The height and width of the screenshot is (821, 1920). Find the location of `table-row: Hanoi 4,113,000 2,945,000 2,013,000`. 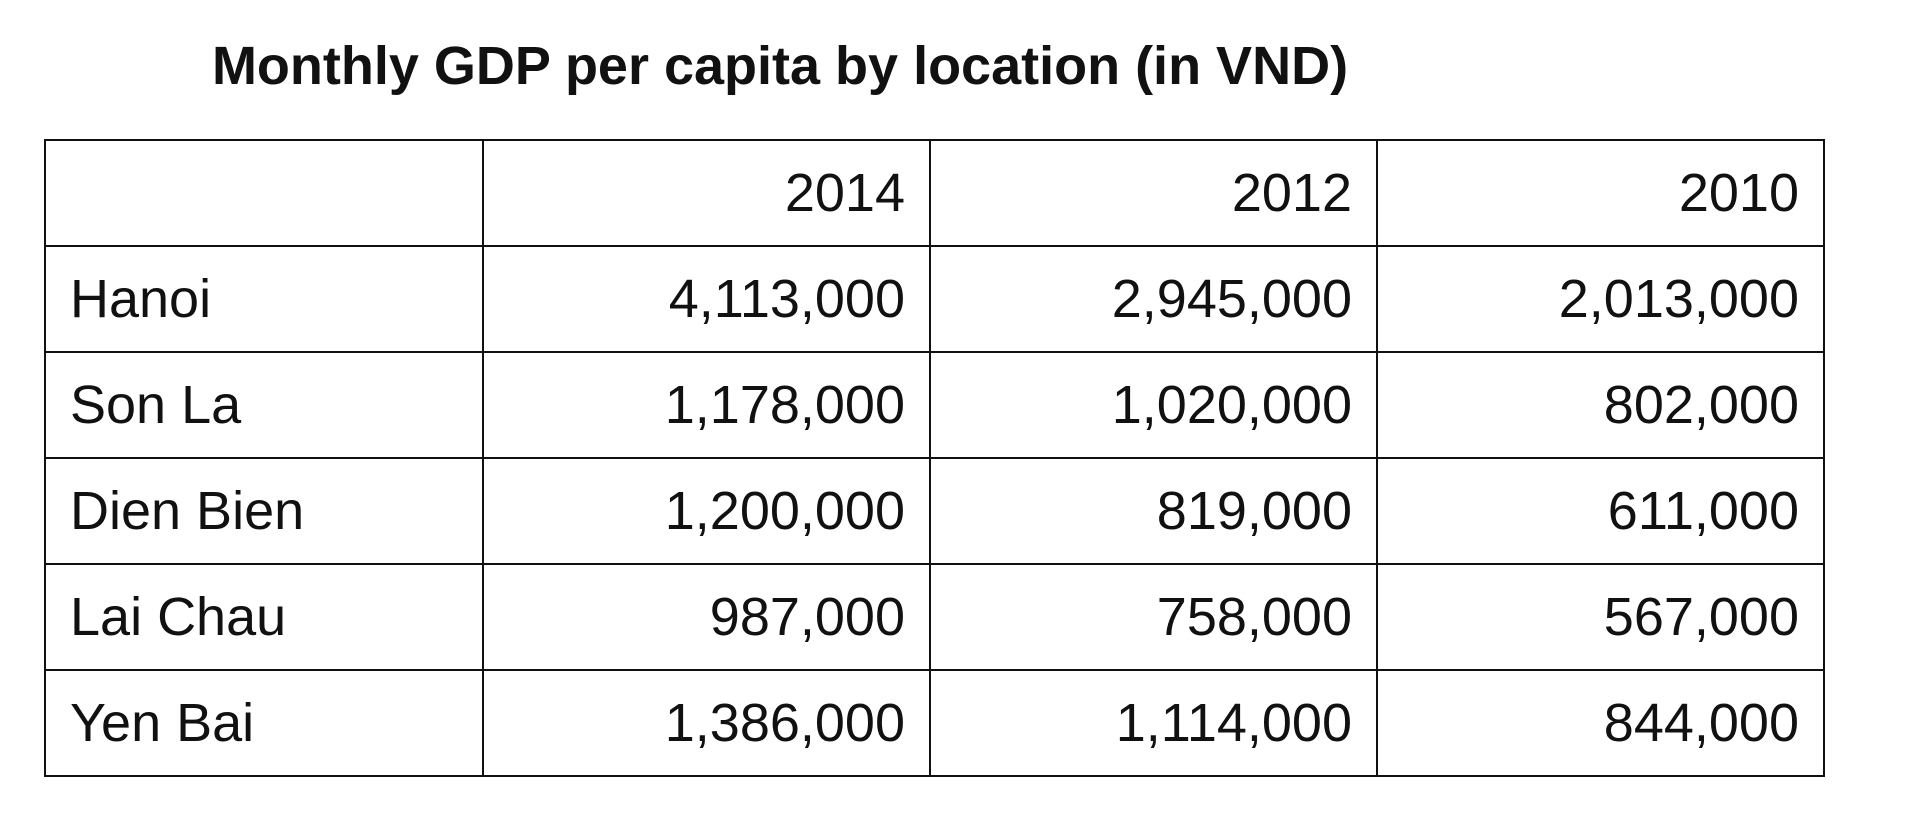

table-row: Hanoi 4,113,000 2,945,000 2,013,000 is located at coordinates (934, 299).